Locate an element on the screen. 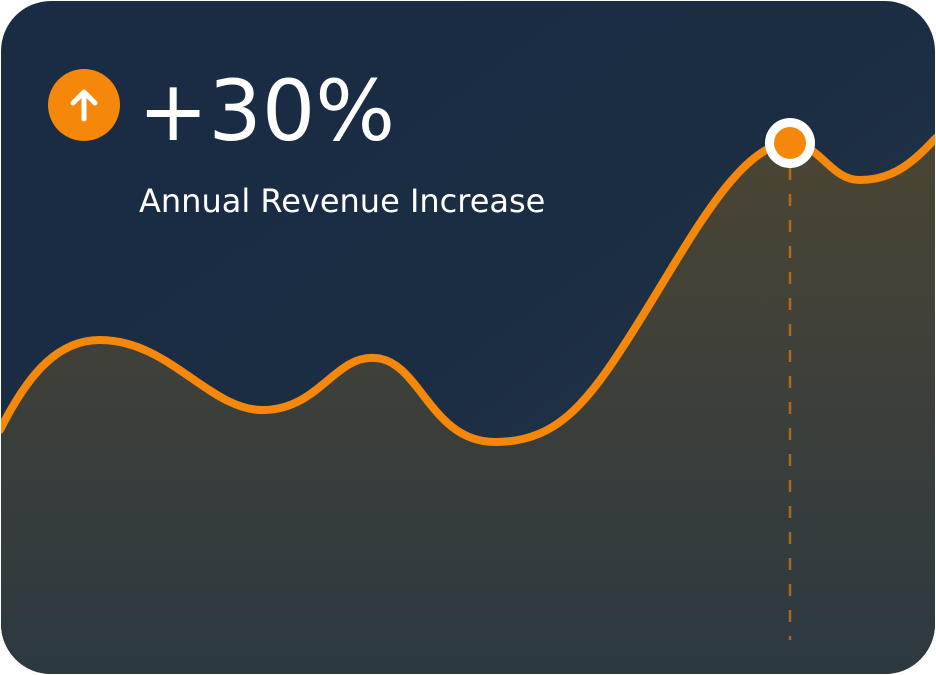 The width and height of the screenshot is (936, 675). stat-label: Annual Revenue Increase is located at coordinates (342, 201).